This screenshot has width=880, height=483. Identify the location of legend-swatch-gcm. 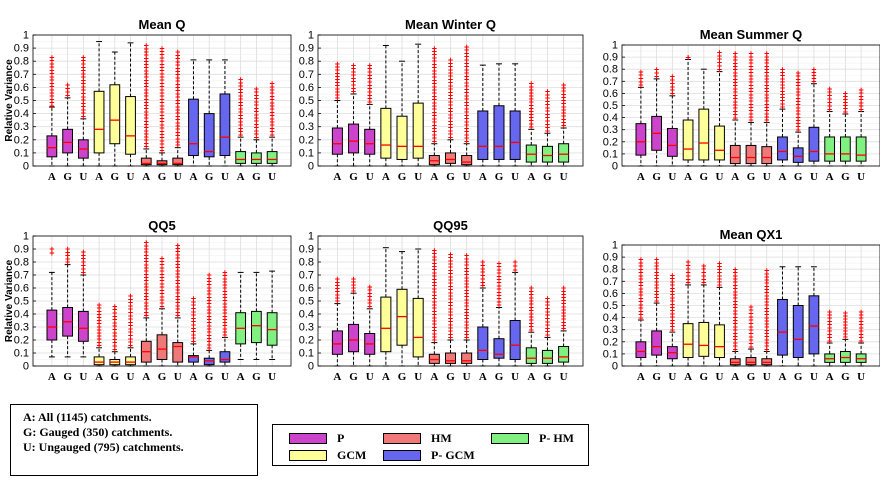
(308, 455).